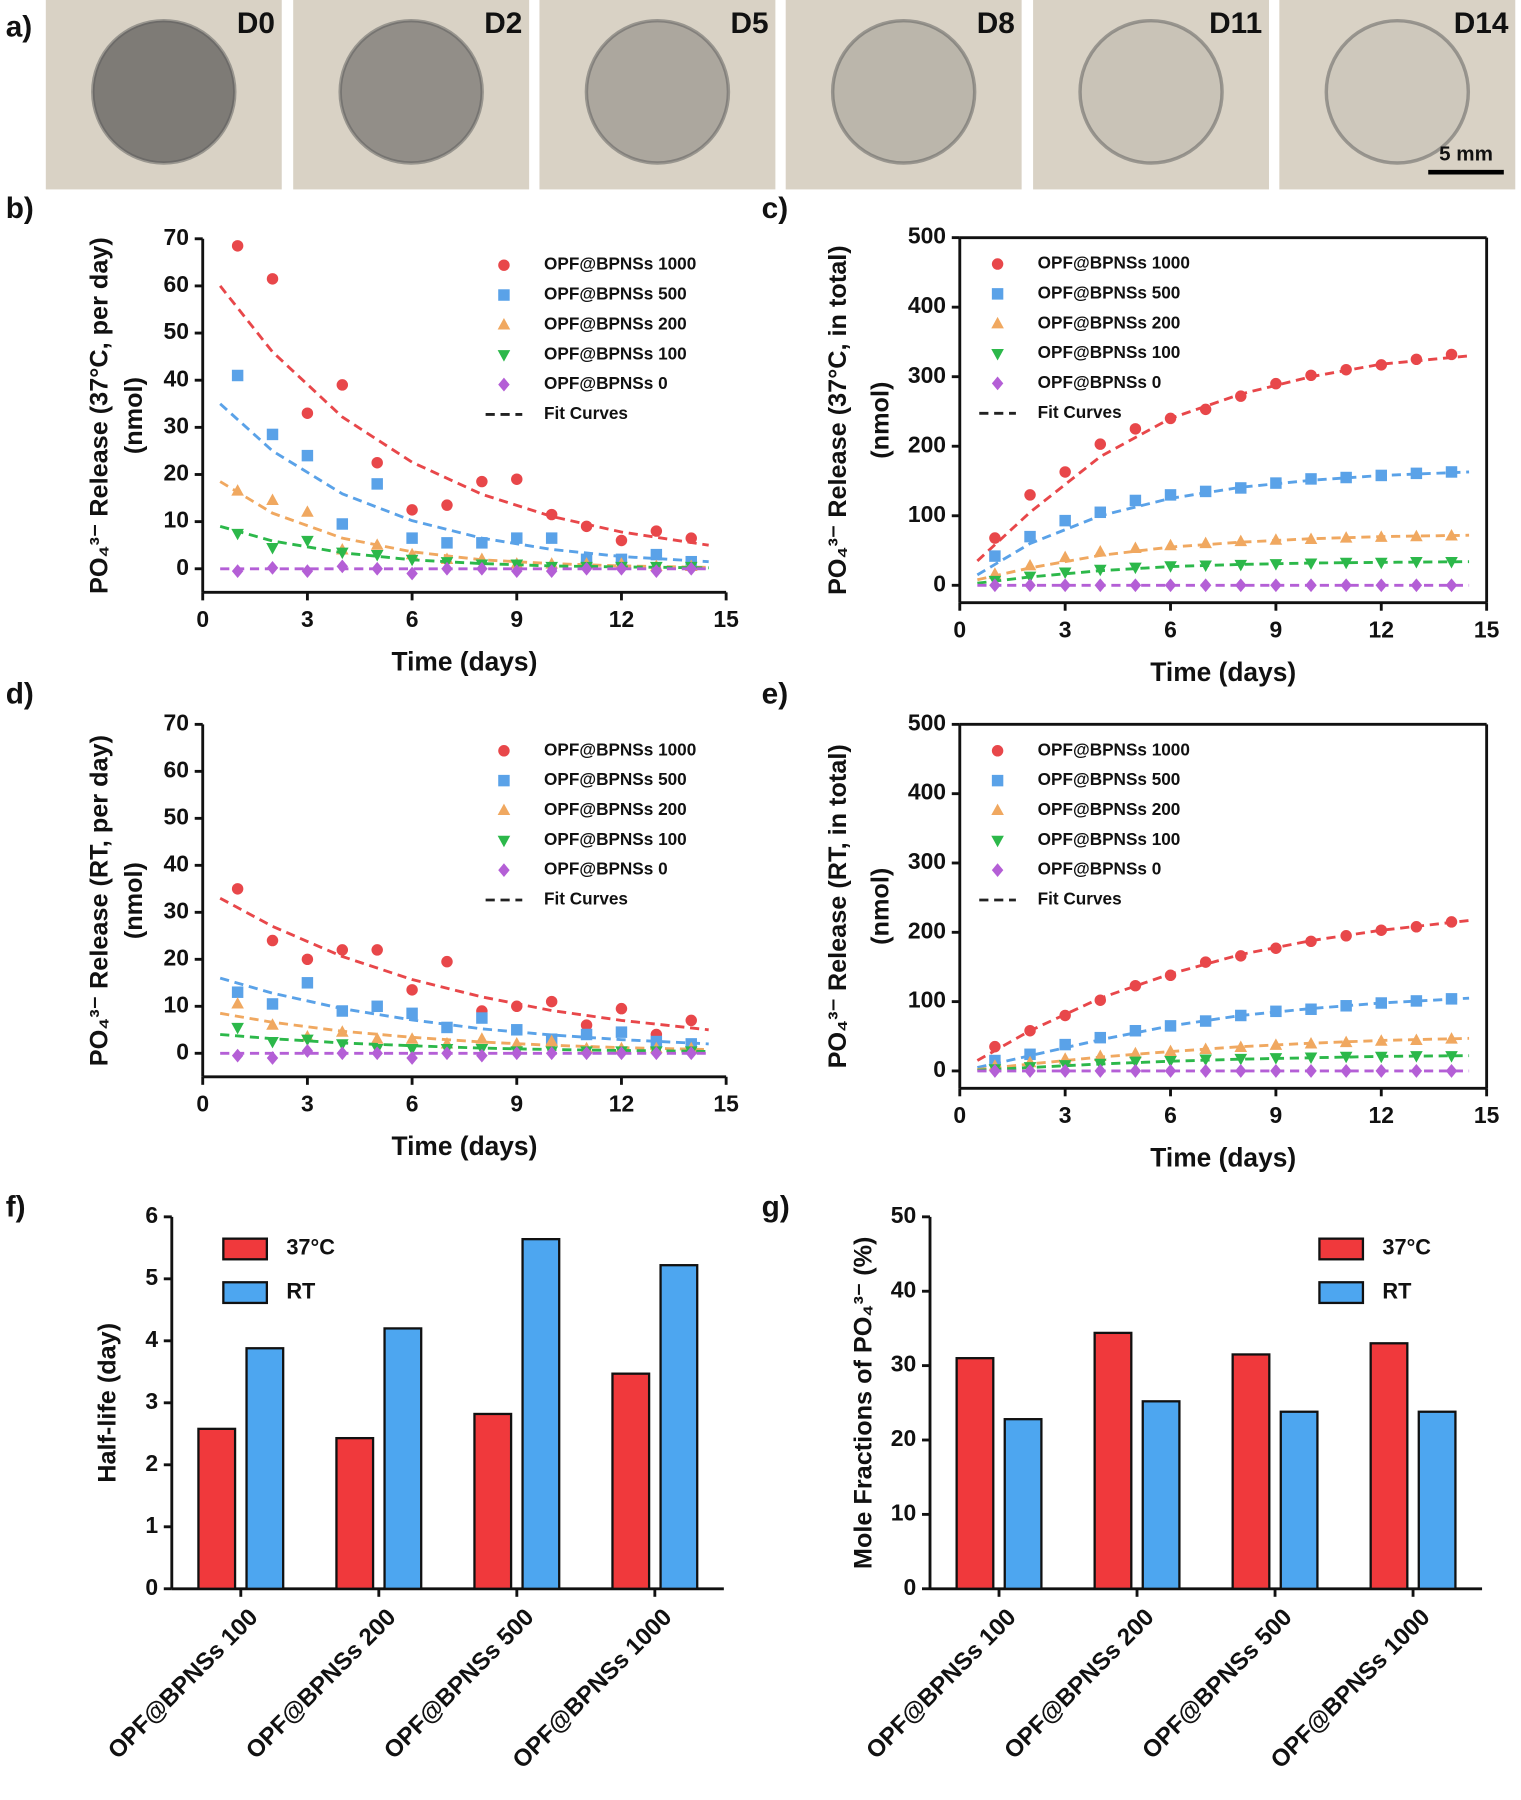  What do you see at coordinates (838, 906) in the screenshot?
I see `y-axis-label: PO₄³⁻ Release (RT, in total)` at bounding box center [838, 906].